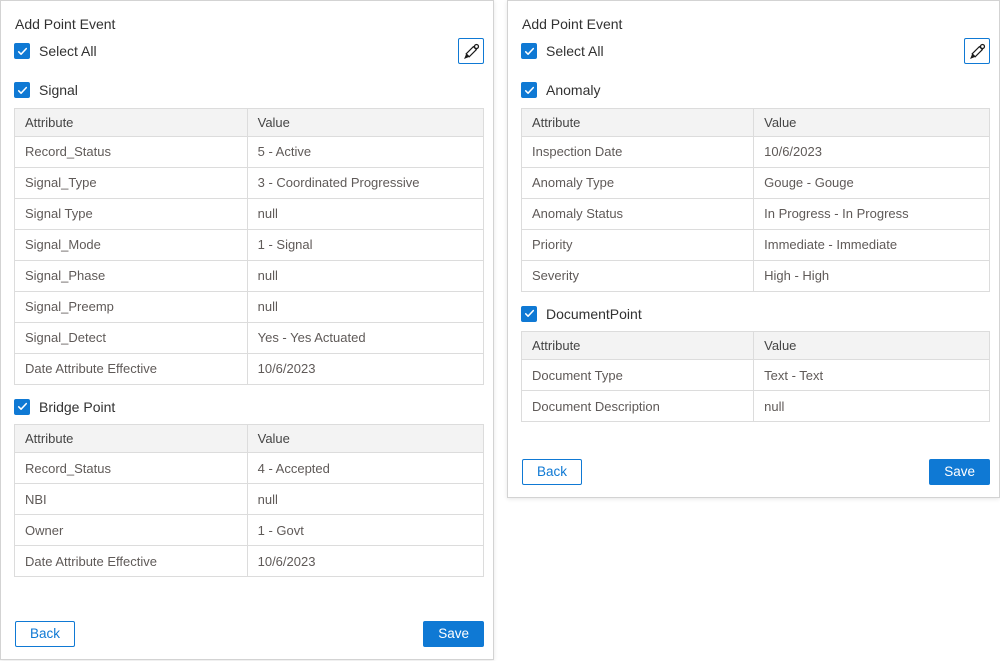 This screenshot has height=661, width=1000. I want to click on value-cell: High - High, so click(871, 275).